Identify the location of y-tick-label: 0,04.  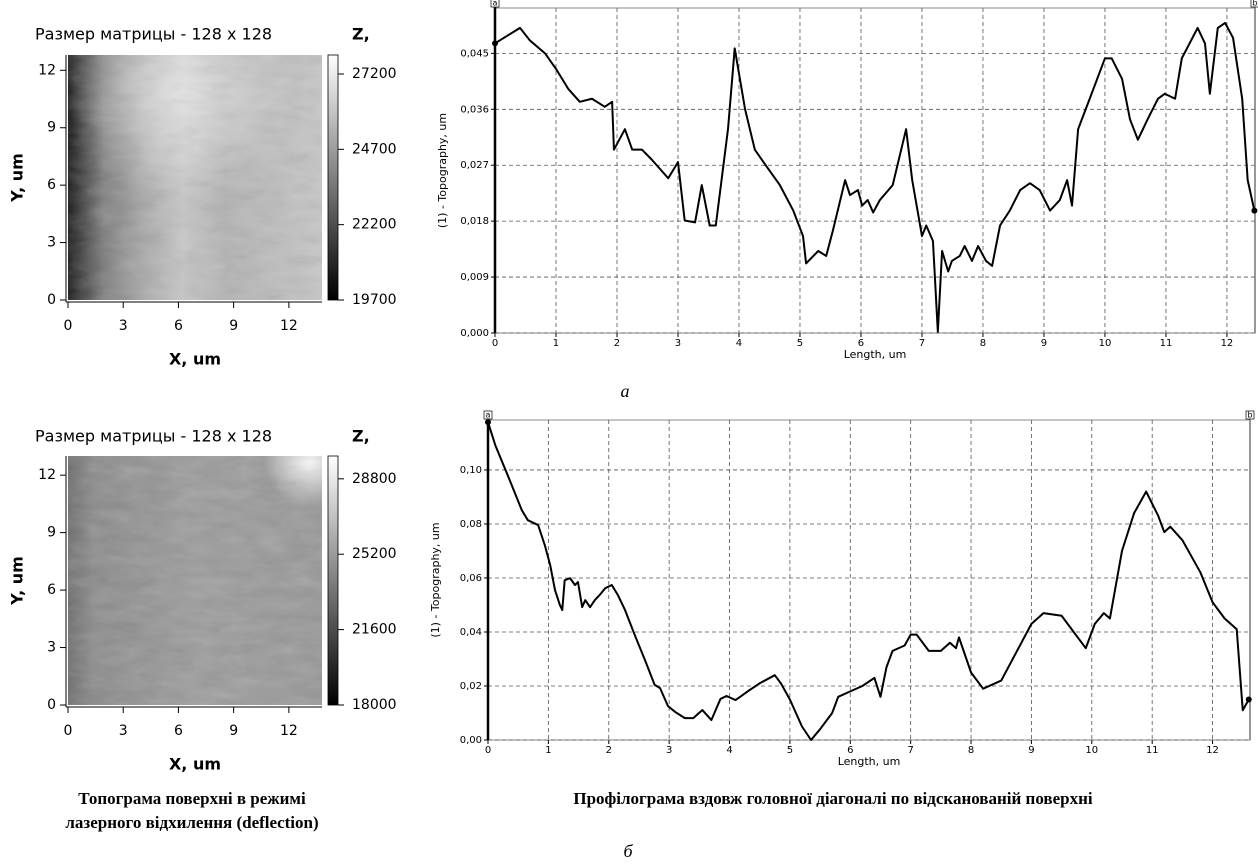
(471, 632).